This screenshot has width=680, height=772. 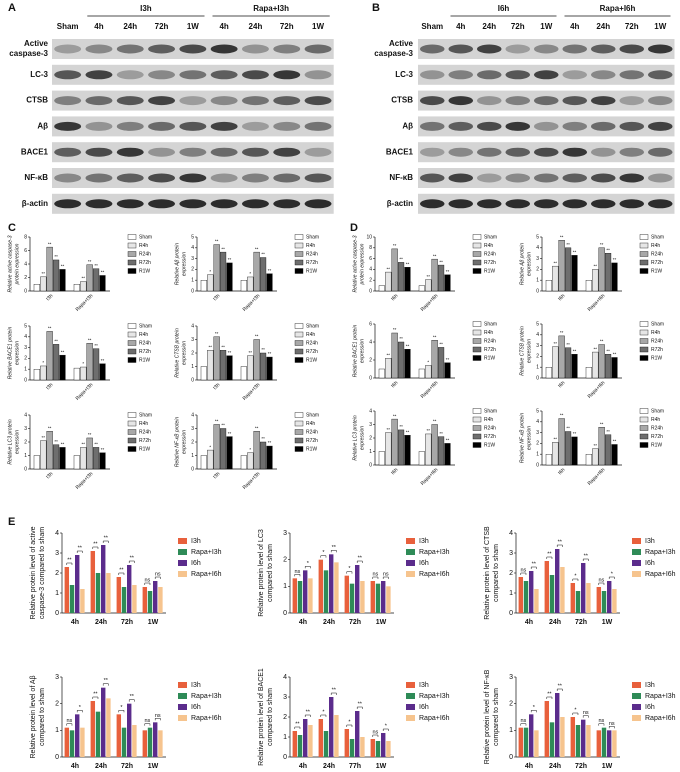 What do you see at coordinates (434, 718) in the screenshot?
I see `legend-label: Rapa+I6h` at bounding box center [434, 718].